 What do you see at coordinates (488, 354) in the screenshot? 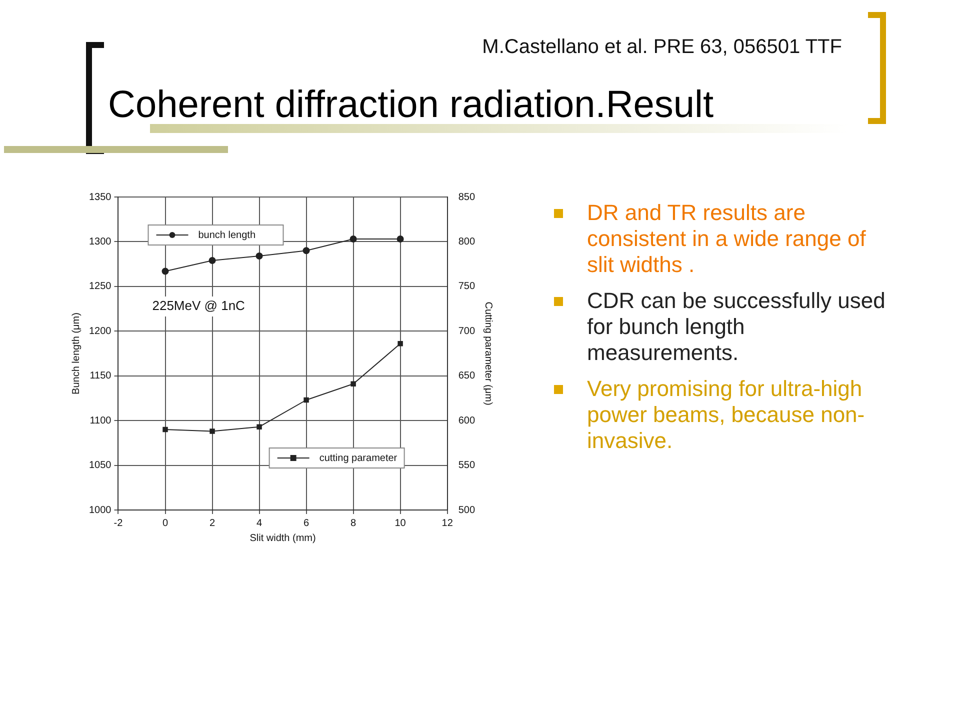
I see `y2-axis-title: Cutting parameter (μm)` at bounding box center [488, 354].